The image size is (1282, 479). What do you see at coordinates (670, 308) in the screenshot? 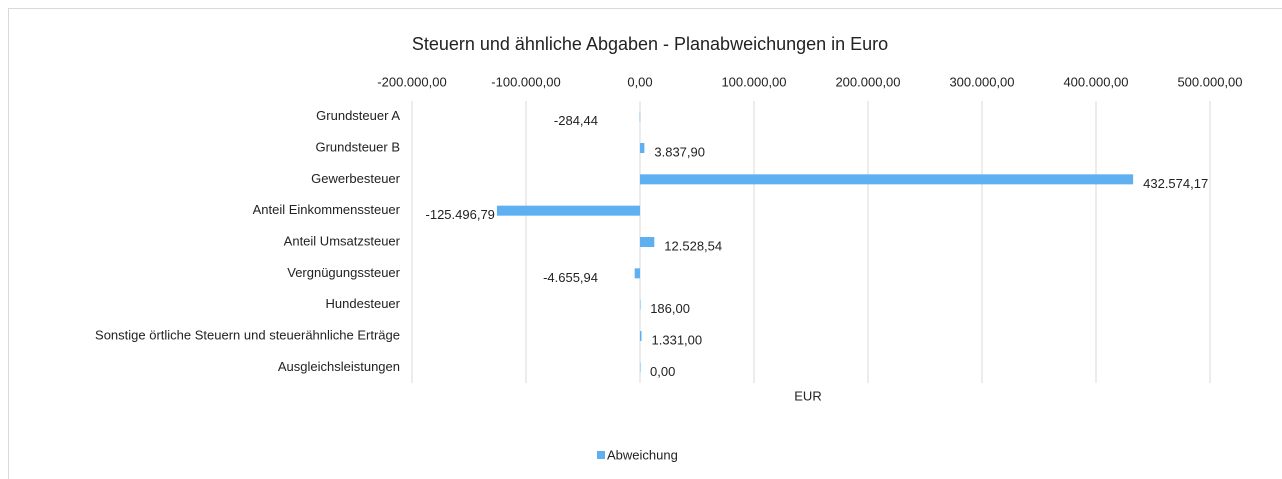
I see `data-label: 186,00` at bounding box center [670, 308].